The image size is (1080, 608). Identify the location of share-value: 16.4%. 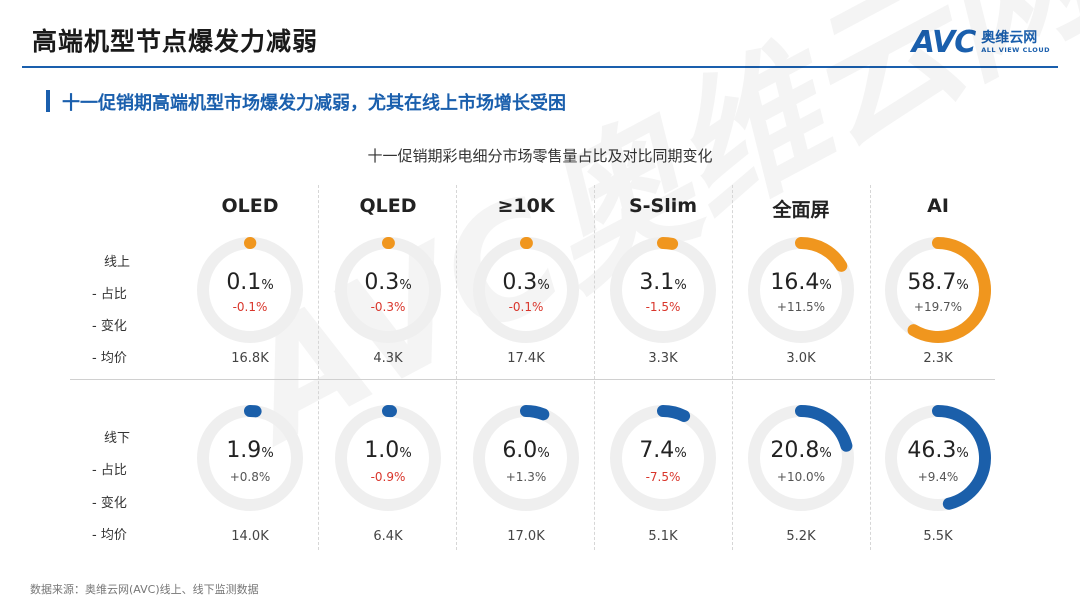
(801, 282).